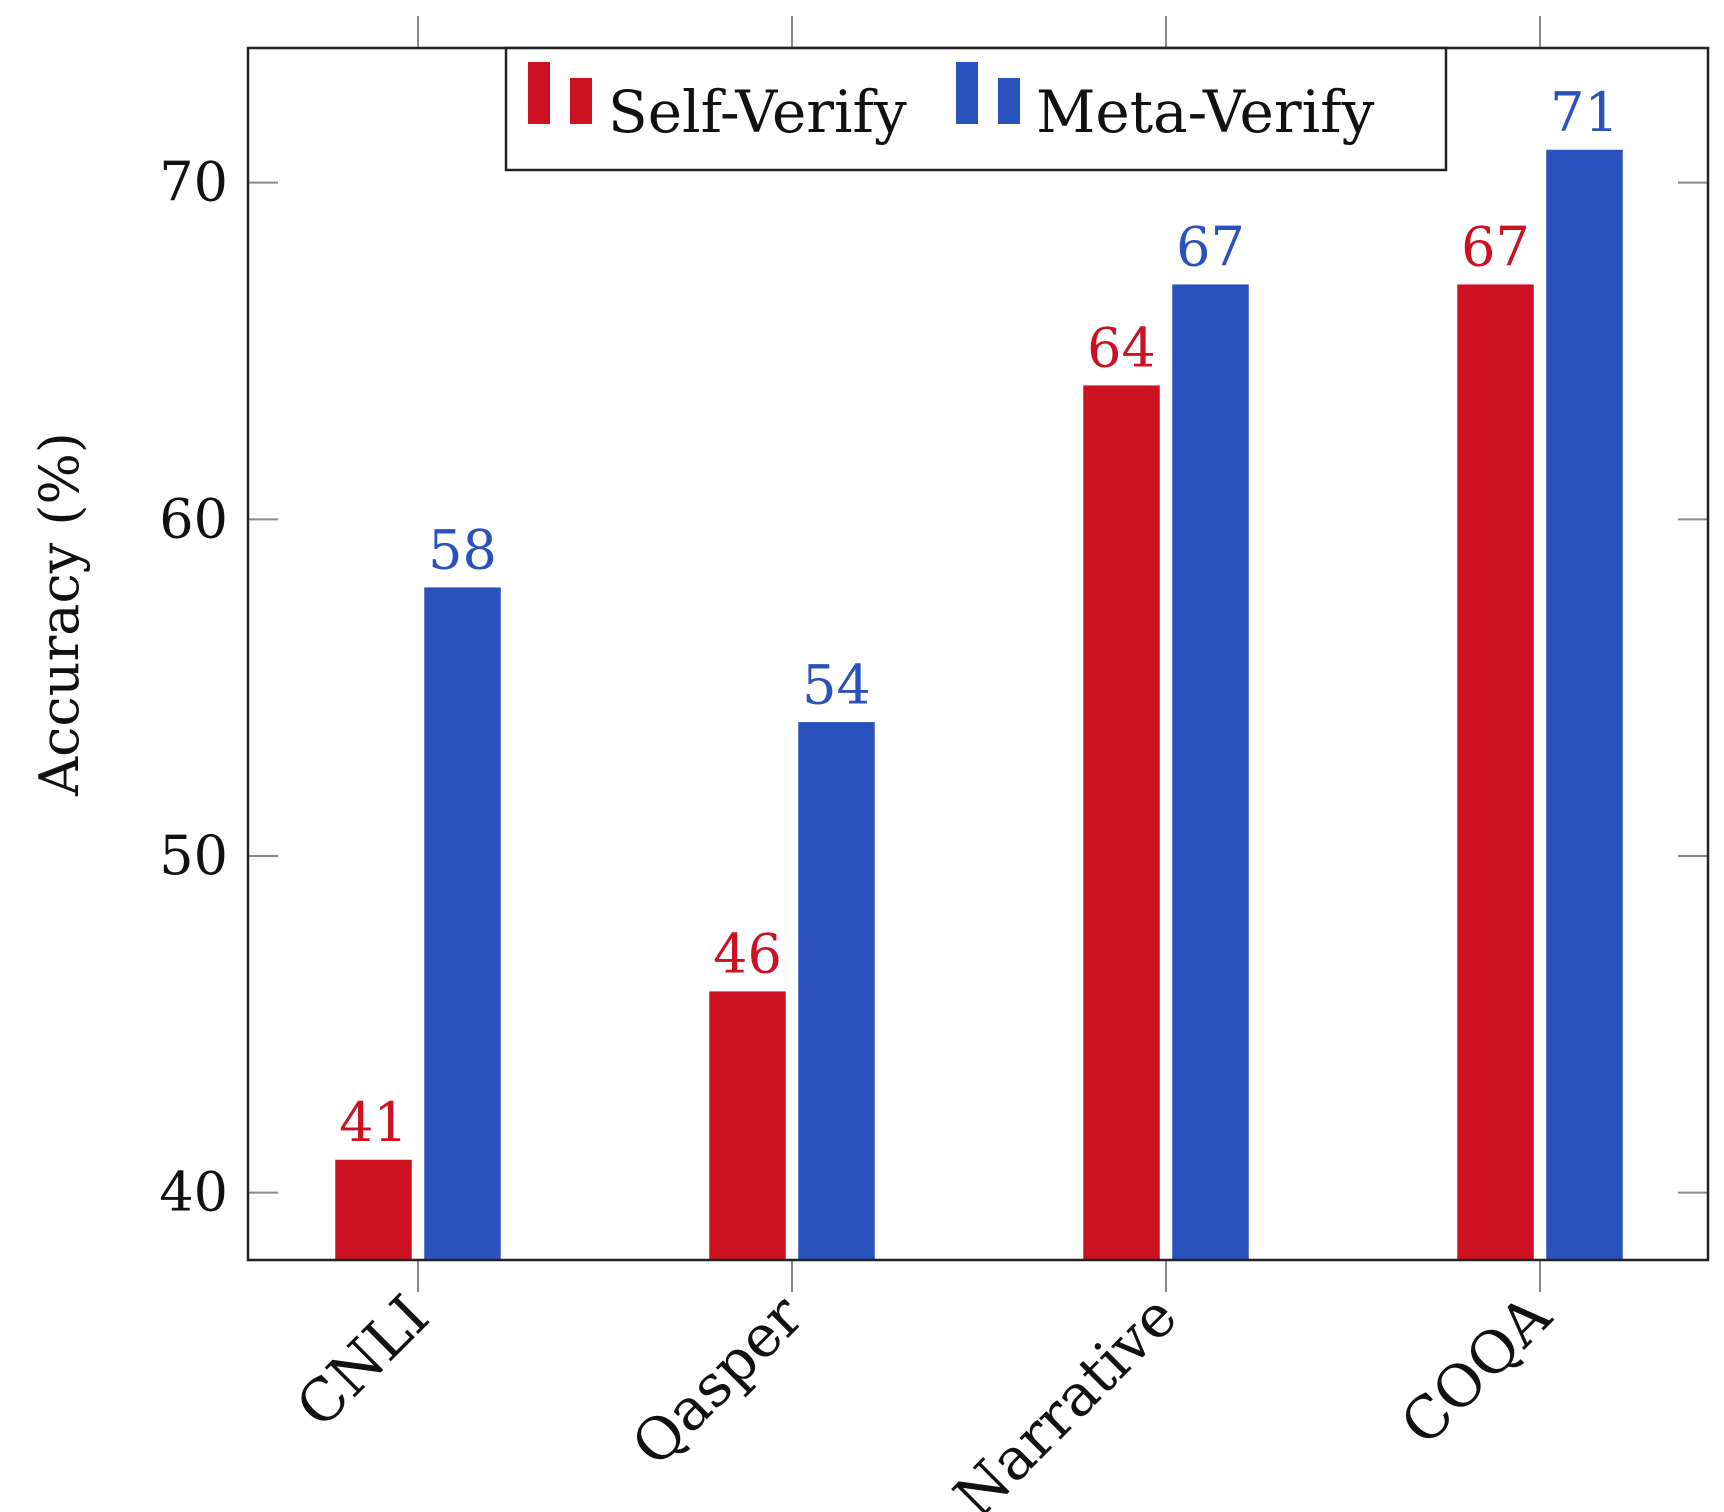 Image resolution: width=1724 pixels, height=1512 pixels. Describe the element at coordinates (1205, 112) in the screenshot. I see `legend-label: Meta-Verify` at that location.